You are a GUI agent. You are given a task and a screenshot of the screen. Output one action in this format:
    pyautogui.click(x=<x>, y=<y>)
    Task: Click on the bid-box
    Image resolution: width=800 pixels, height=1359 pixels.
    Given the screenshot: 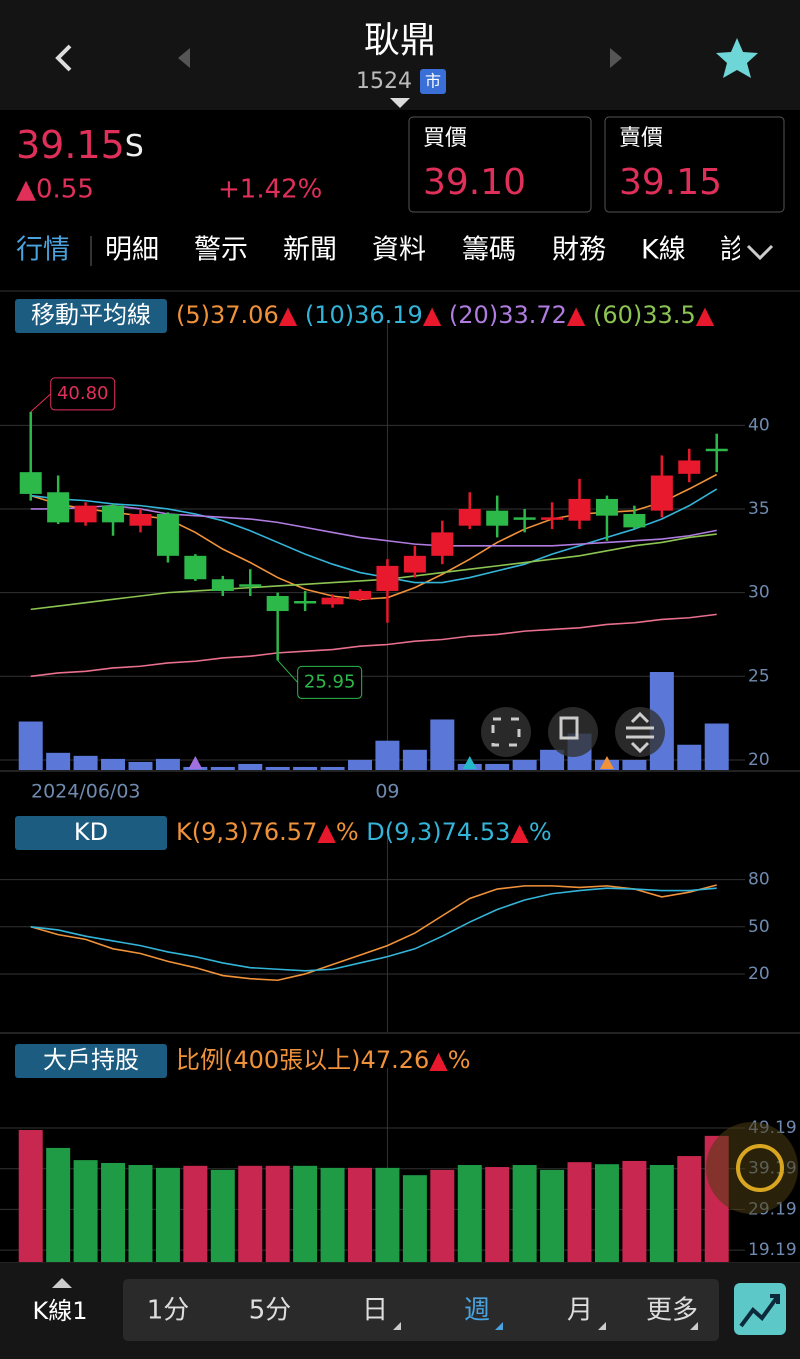 What is the action you would take?
    pyautogui.click(x=500, y=164)
    